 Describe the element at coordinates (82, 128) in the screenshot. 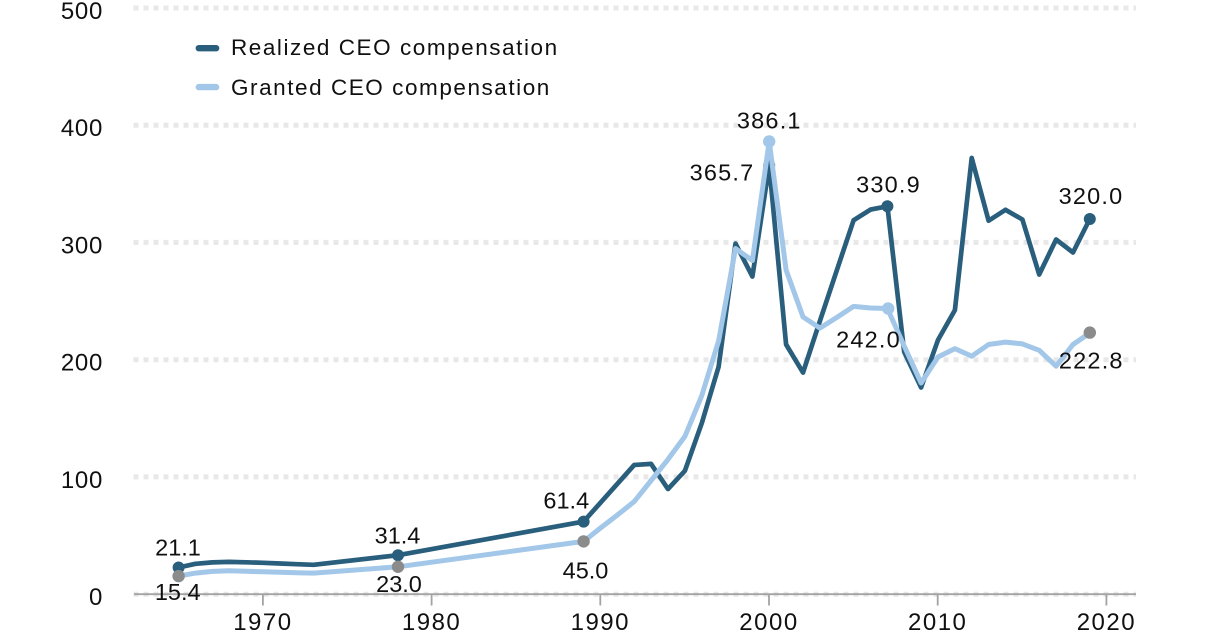

I see `svg-text: 400` at that location.